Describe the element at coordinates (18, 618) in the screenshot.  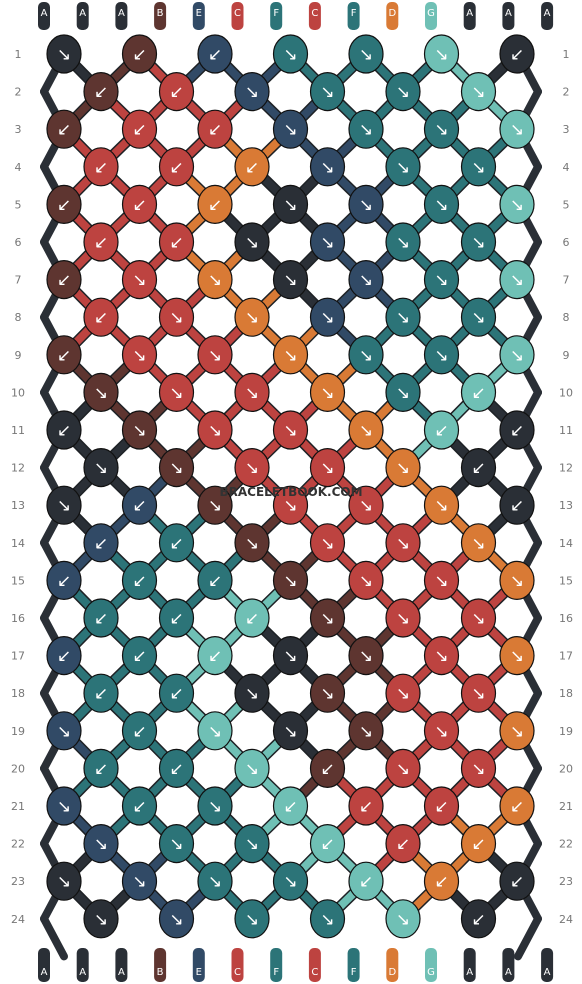
I see `row-label-left: 16` at that location.